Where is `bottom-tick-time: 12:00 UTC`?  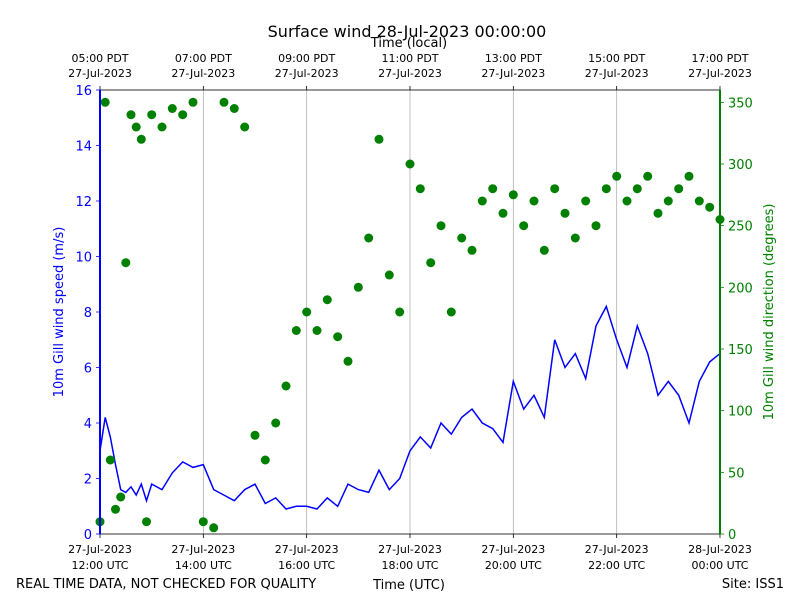 bottom-tick-time: 12:00 UTC is located at coordinates (99, 565).